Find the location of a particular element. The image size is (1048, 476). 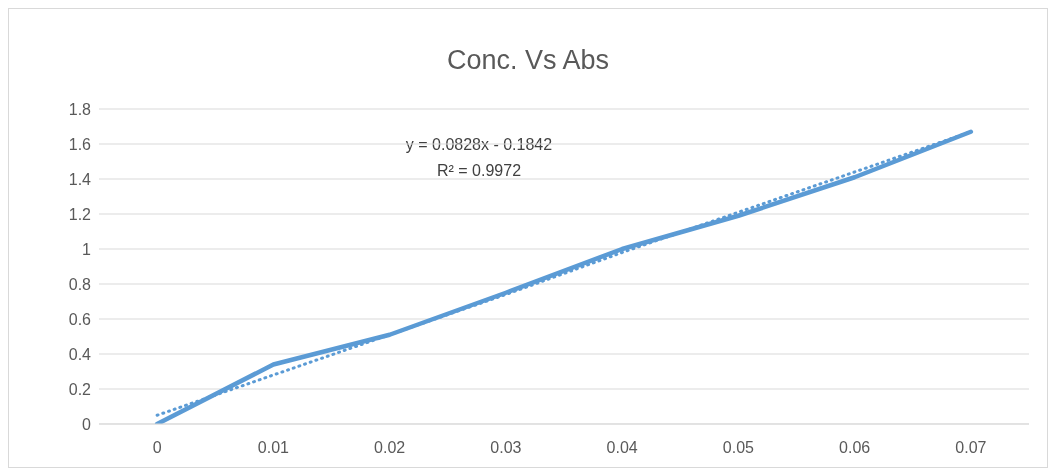

x-tick-label: 0.06 is located at coordinates (855, 448).